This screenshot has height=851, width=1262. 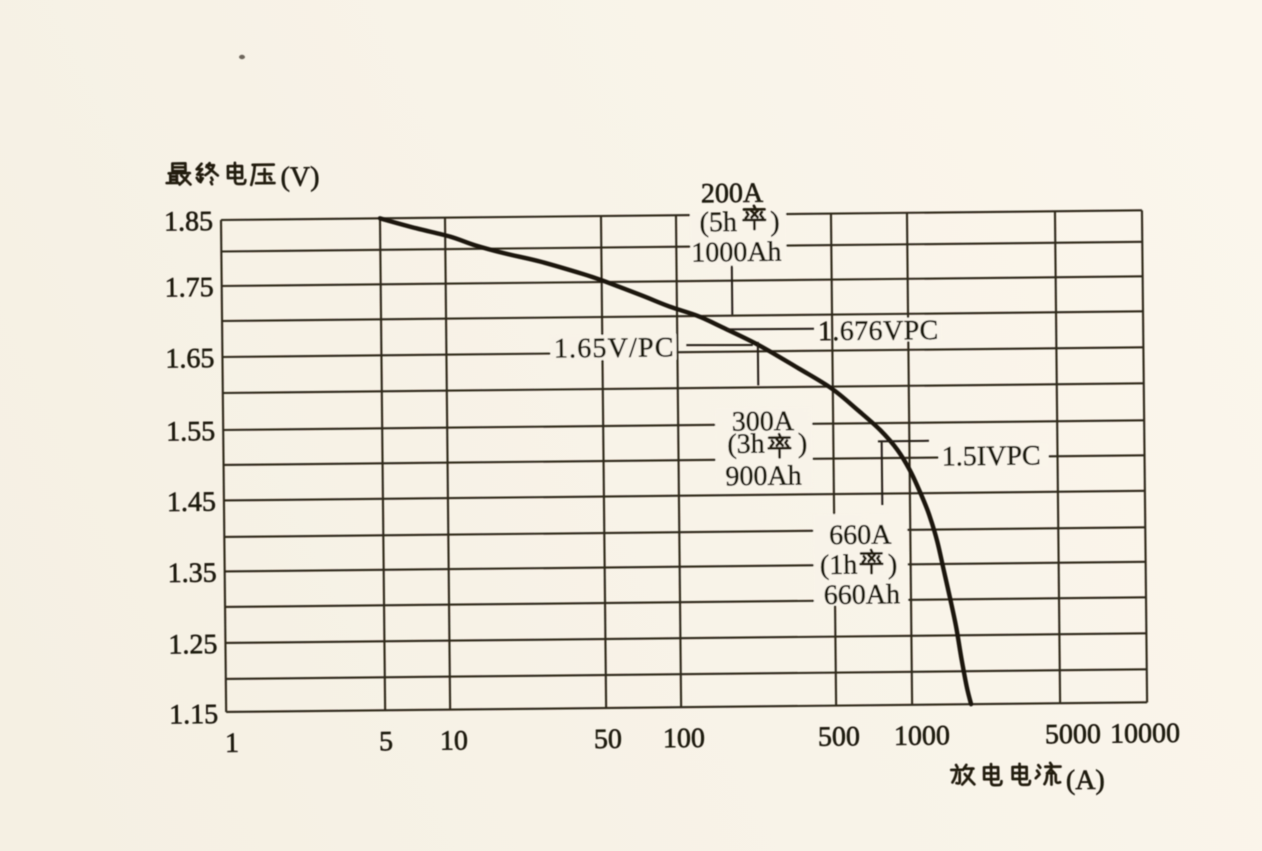 I want to click on svg-text: 1, so click(x=232, y=743).